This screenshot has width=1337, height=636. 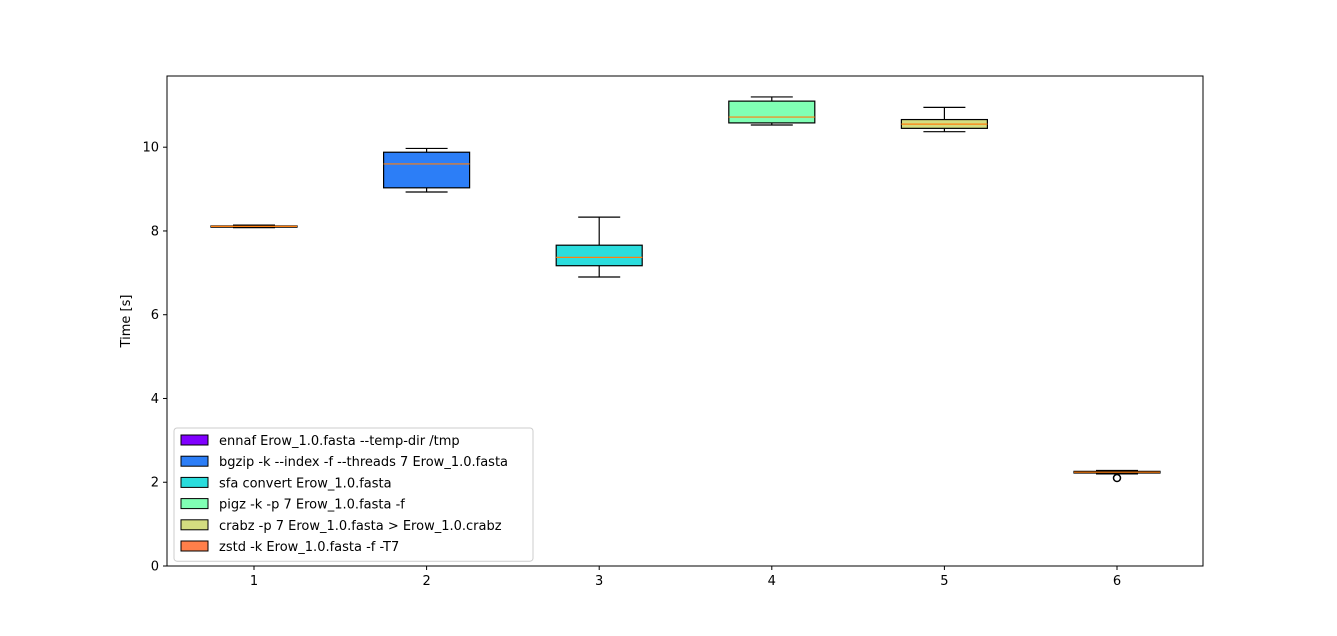 I want to click on x-tick-label: 1, so click(x=254, y=581).